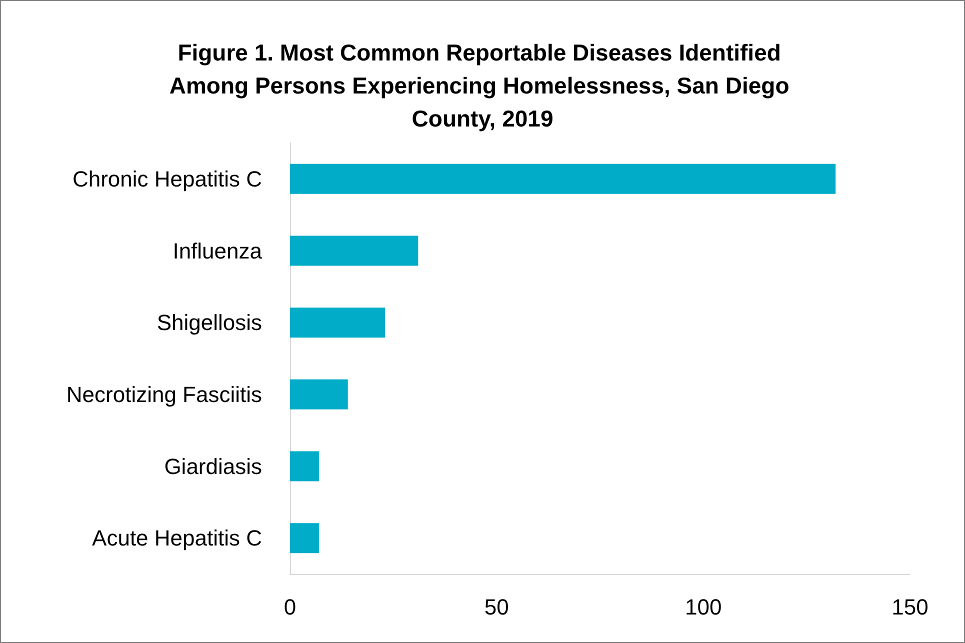 The width and height of the screenshot is (965, 643). What do you see at coordinates (164, 394) in the screenshot?
I see `y-tick-label: Necrotizing Fasciitis` at bounding box center [164, 394].